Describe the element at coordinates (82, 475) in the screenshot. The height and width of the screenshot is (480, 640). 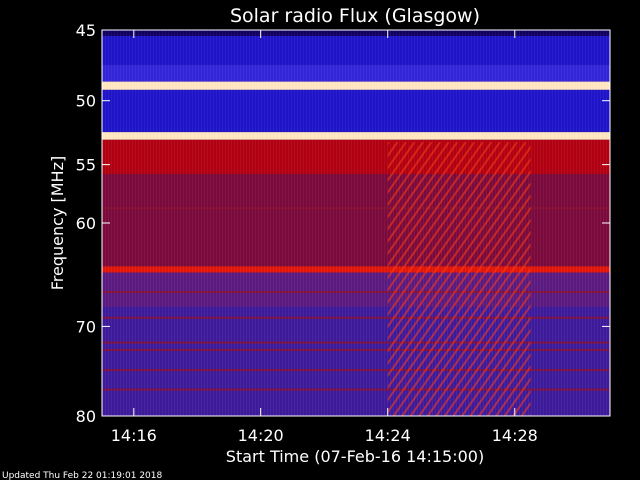
I see `updated-timestamp: Updated Thu Feb 22 01:19:01 2018` at that location.